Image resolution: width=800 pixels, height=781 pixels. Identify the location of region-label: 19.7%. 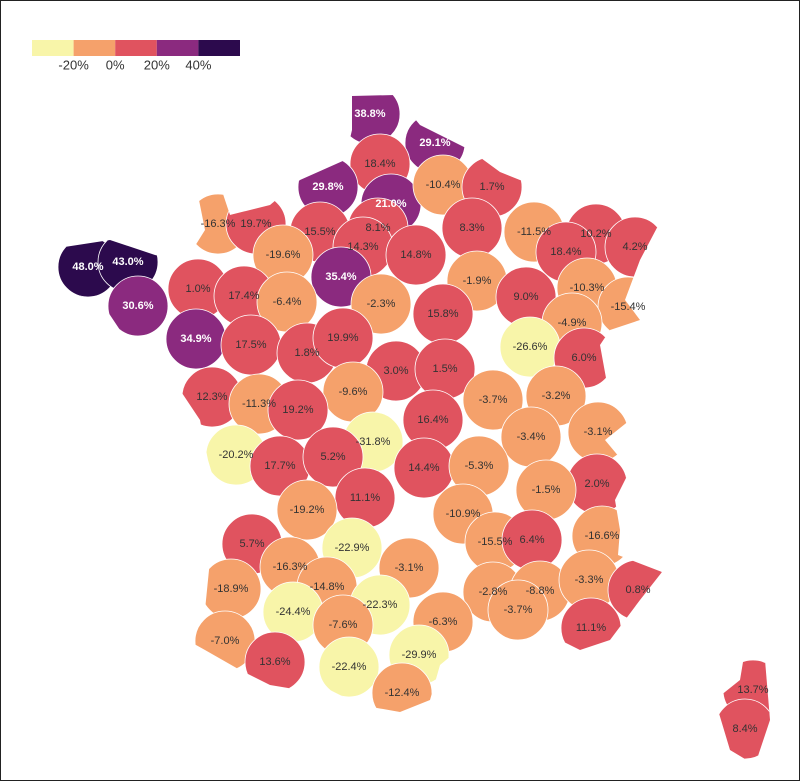
(255, 224).